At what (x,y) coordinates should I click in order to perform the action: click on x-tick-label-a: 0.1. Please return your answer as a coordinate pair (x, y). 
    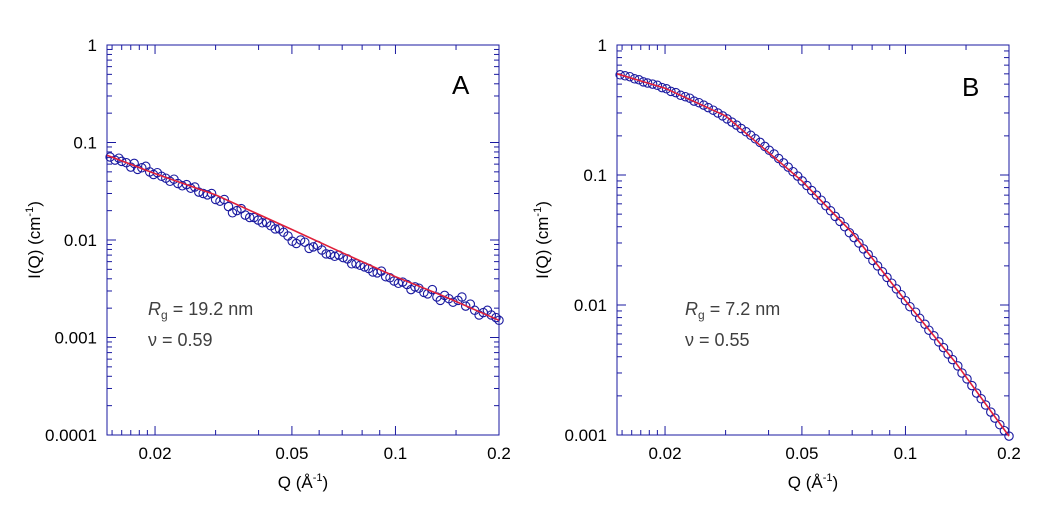
    Looking at the image, I should click on (396, 453).